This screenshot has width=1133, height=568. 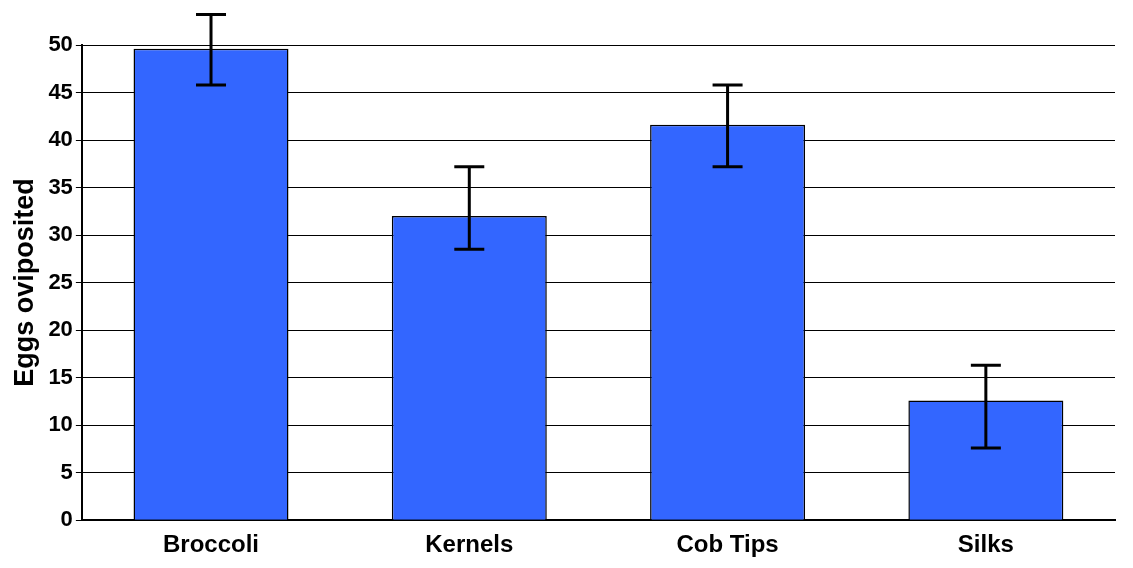 What do you see at coordinates (60, 281) in the screenshot?
I see `y-tick-label: 25` at bounding box center [60, 281].